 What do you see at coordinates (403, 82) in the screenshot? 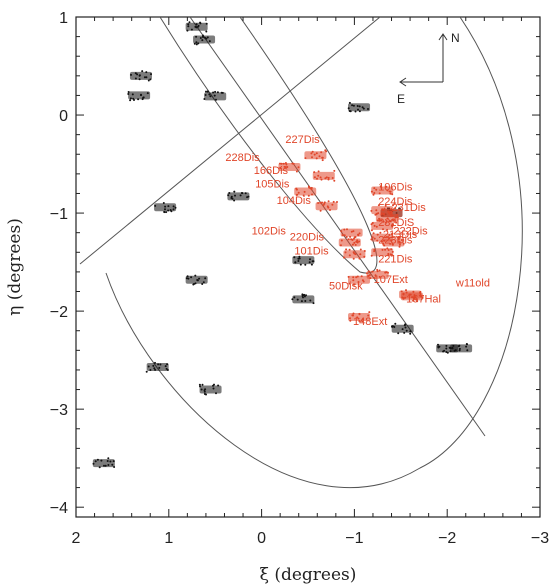
I see `compass-east-arrowhead` at bounding box center [403, 82].